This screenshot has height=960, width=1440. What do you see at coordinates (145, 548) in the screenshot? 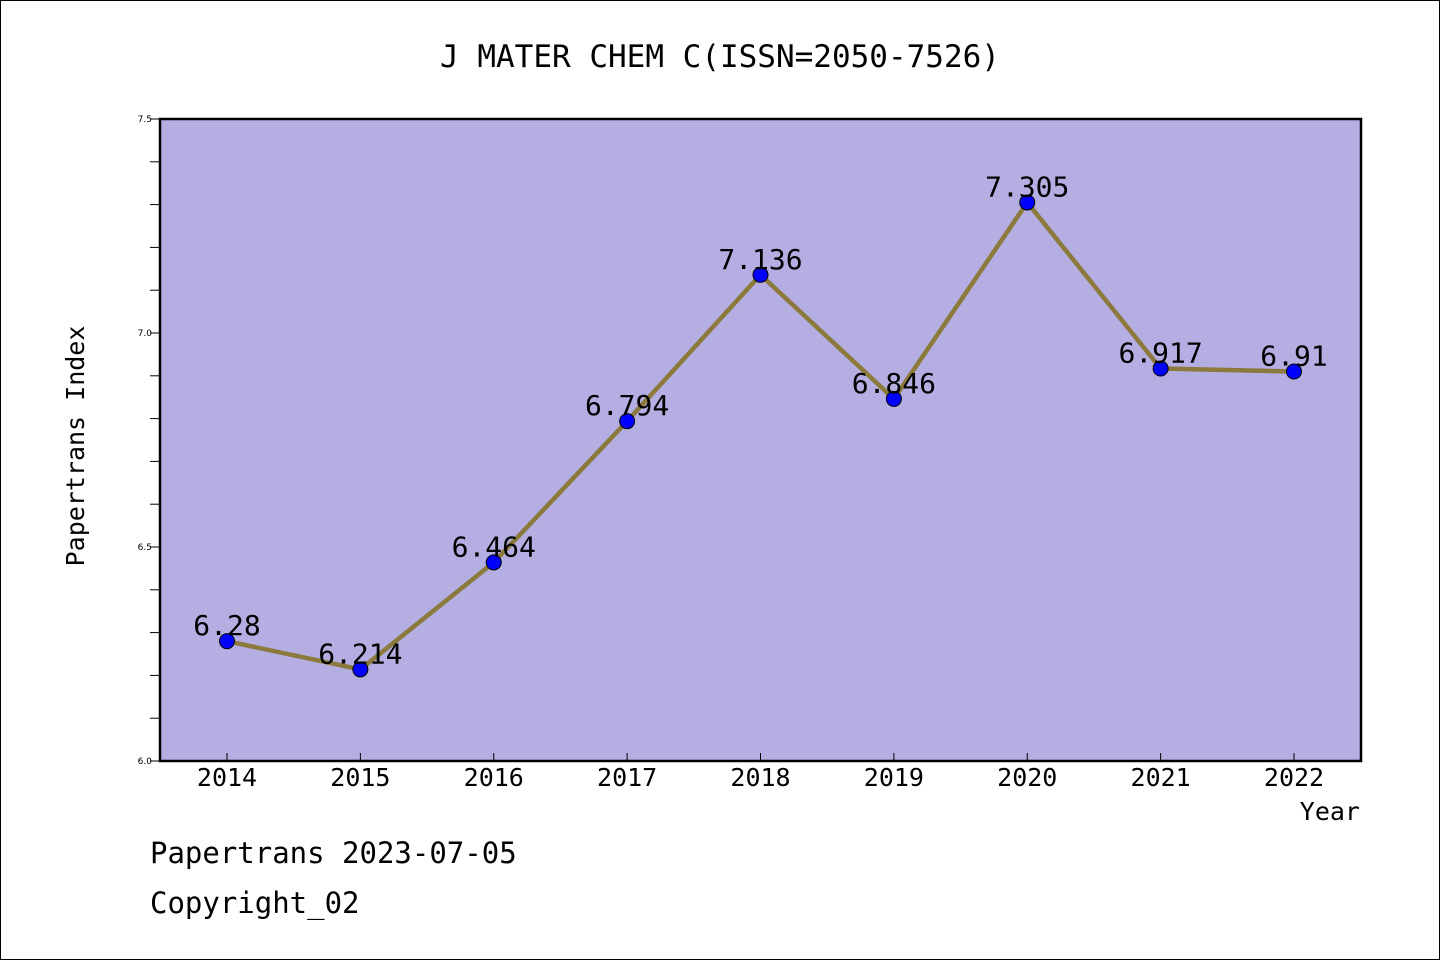
I see `y-tick-label: 6.5` at bounding box center [145, 548].